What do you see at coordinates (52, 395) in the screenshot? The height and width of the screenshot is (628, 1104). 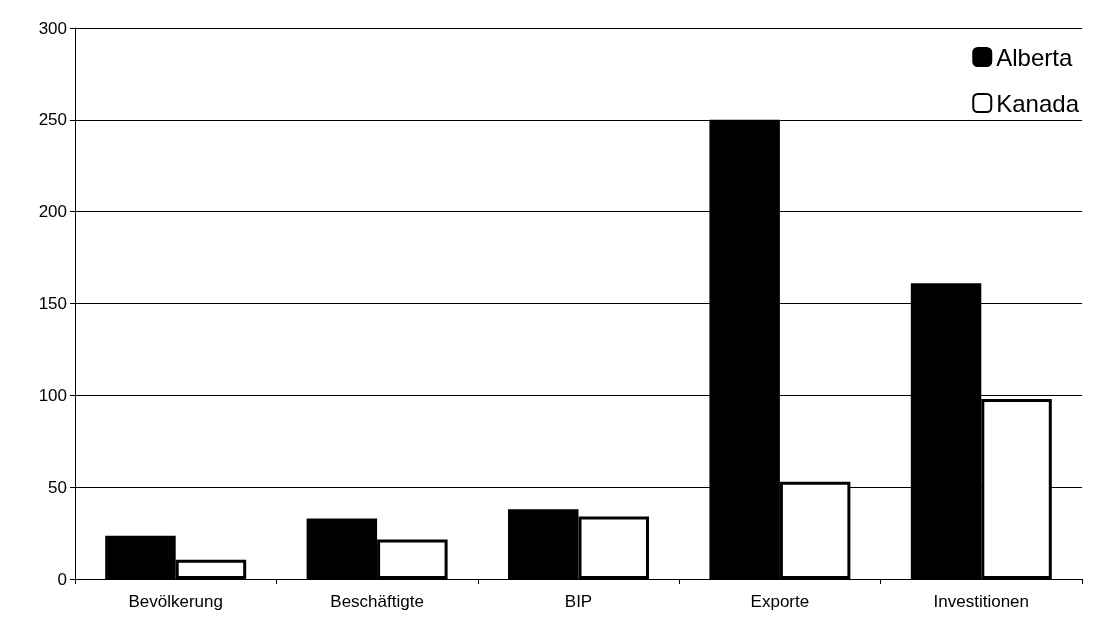 I see `y-tick-label: 100` at bounding box center [52, 395].